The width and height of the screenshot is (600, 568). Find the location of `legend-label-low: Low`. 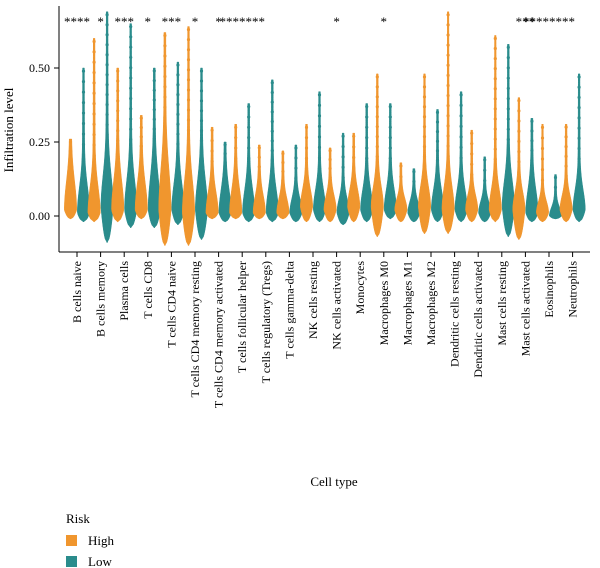

legend-label-low: Low is located at coordinates (100, 561).